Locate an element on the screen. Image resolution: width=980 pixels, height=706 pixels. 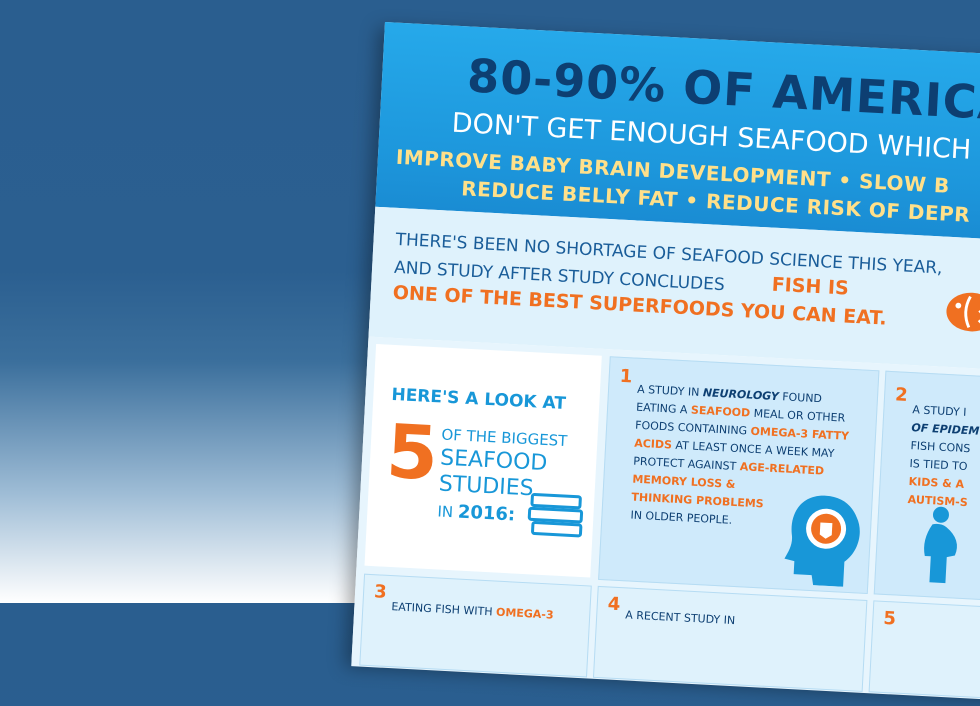
study-4-text: A RECENT STUDY IN is located at coordinates (680, 618).